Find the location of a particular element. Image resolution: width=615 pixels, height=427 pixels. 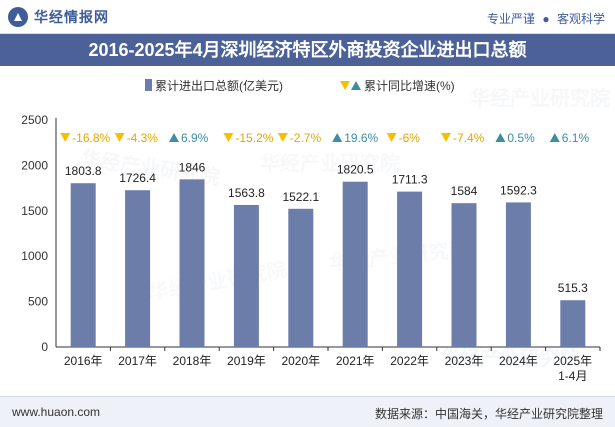

bar-value-label: 1563.8 is located at coordinates (246, 193).